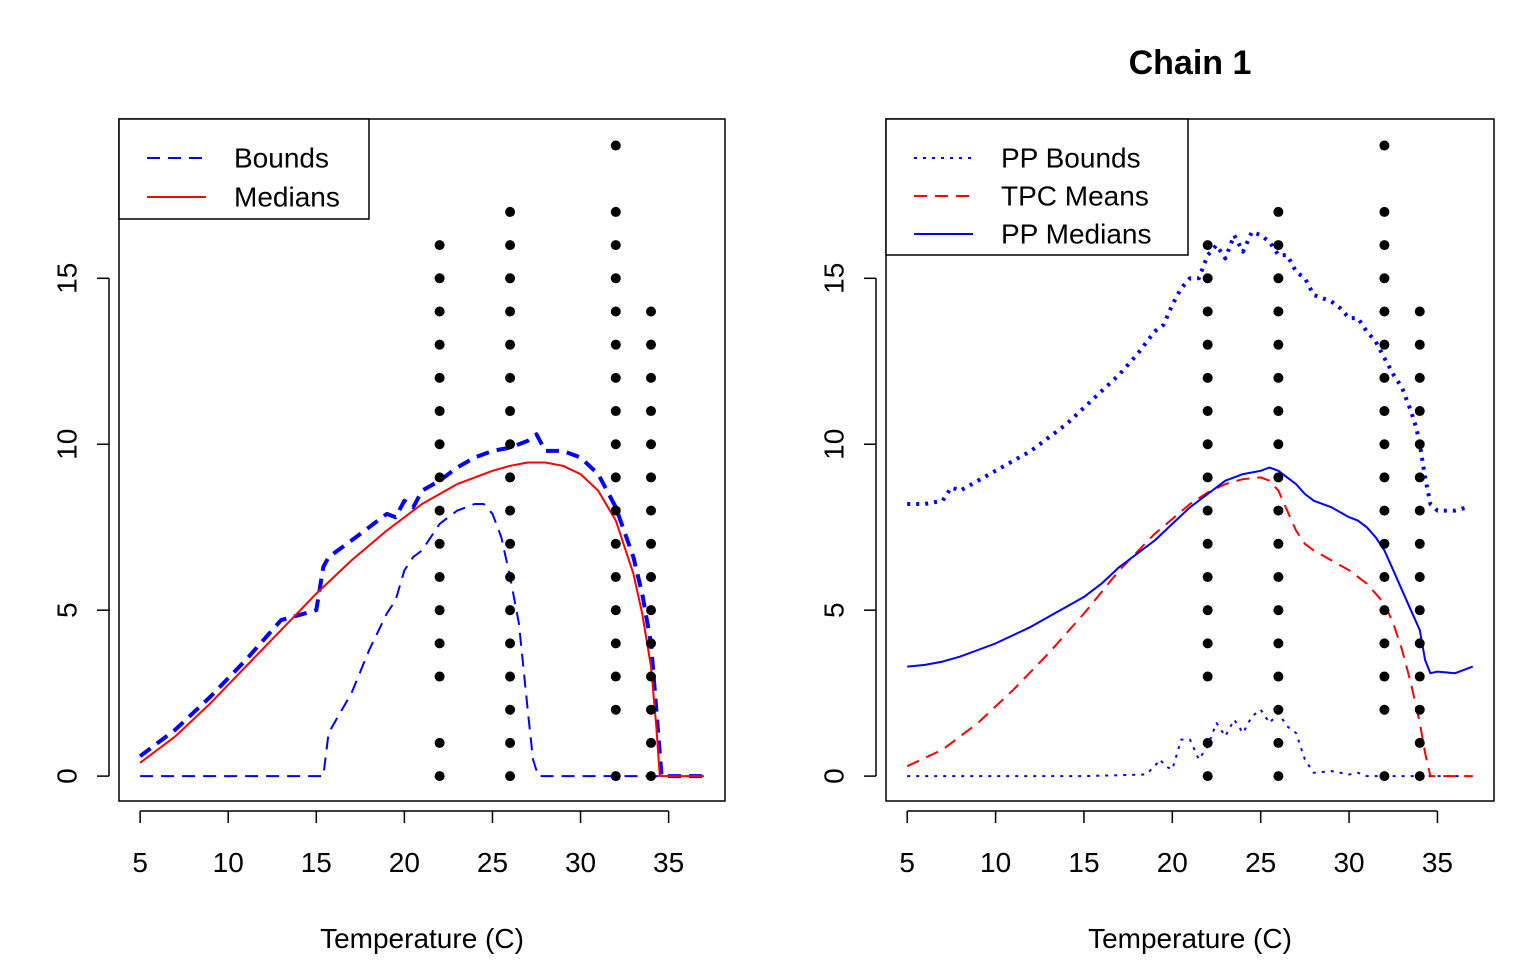 The image size is (1536, 960). What do you see at coordinates (67, 776) in the screenshot?
I see `y-tick-label: 0` at bounding box center [67, 776].